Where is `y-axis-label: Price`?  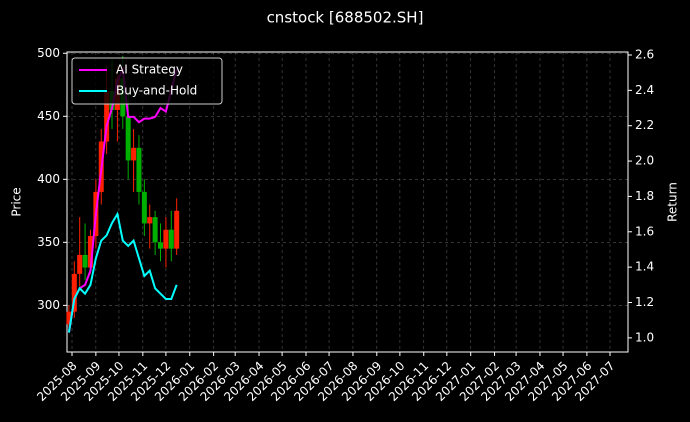 y-axis-label: Price is located at coordinates (17, 201).